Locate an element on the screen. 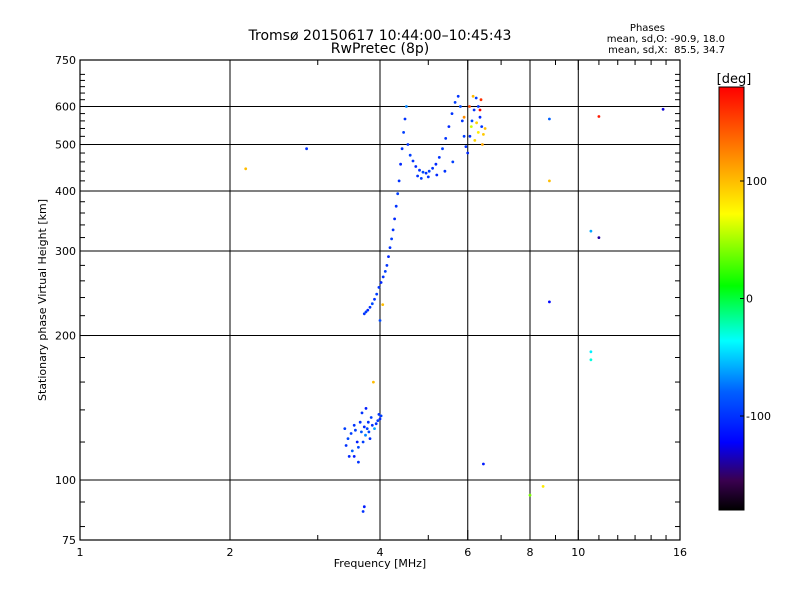  stats-x-mode: mean, sd,X: 85.5, 34.7 is located at coordinates (666, 50).